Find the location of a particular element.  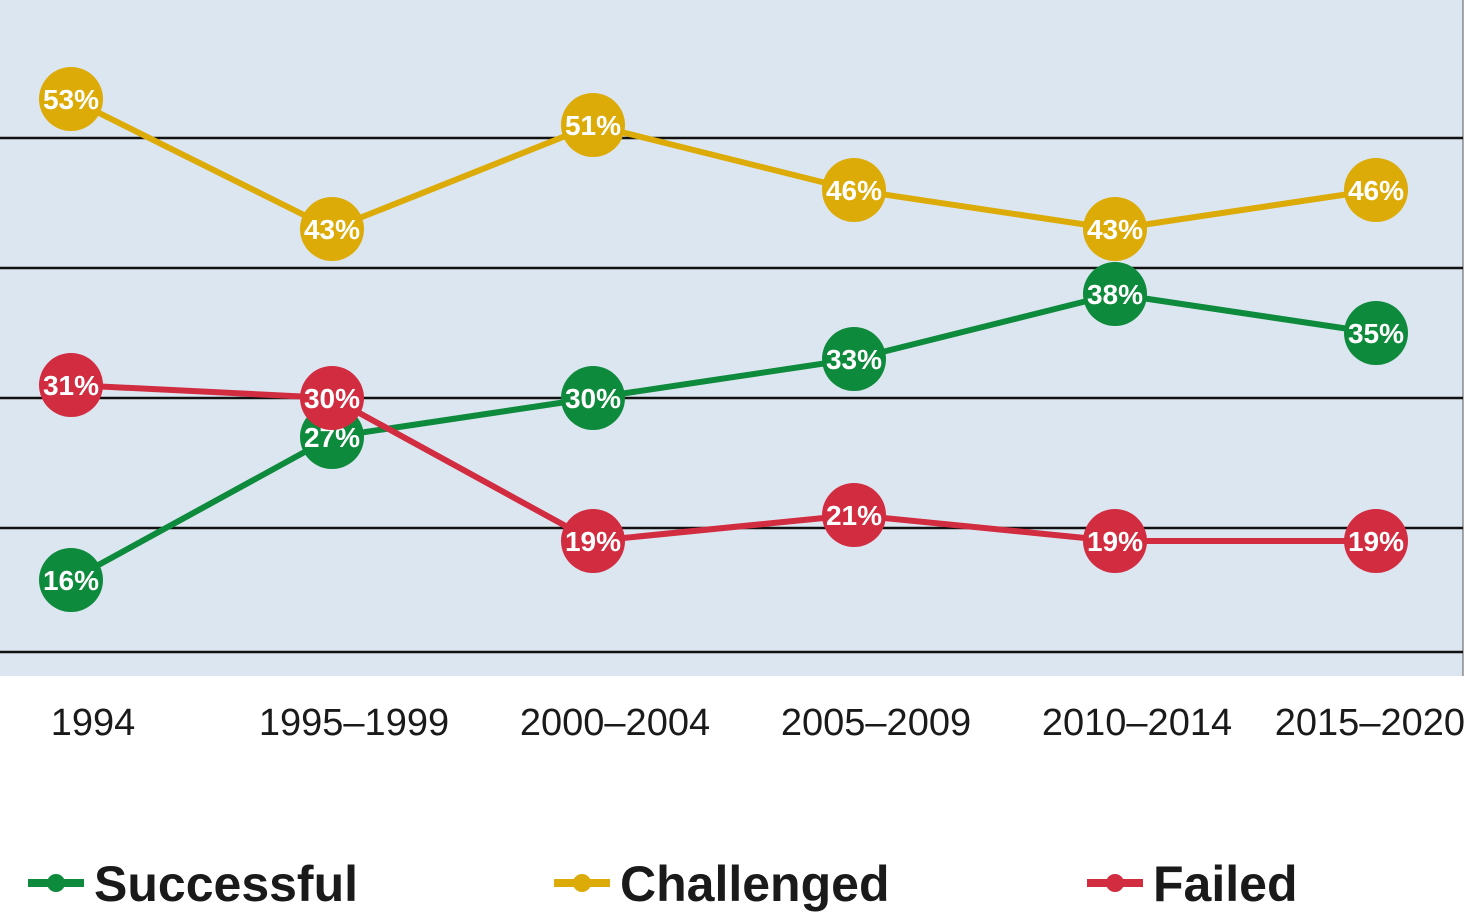

data-point-challenged-1: 43% is located at coordinates (332, 229).